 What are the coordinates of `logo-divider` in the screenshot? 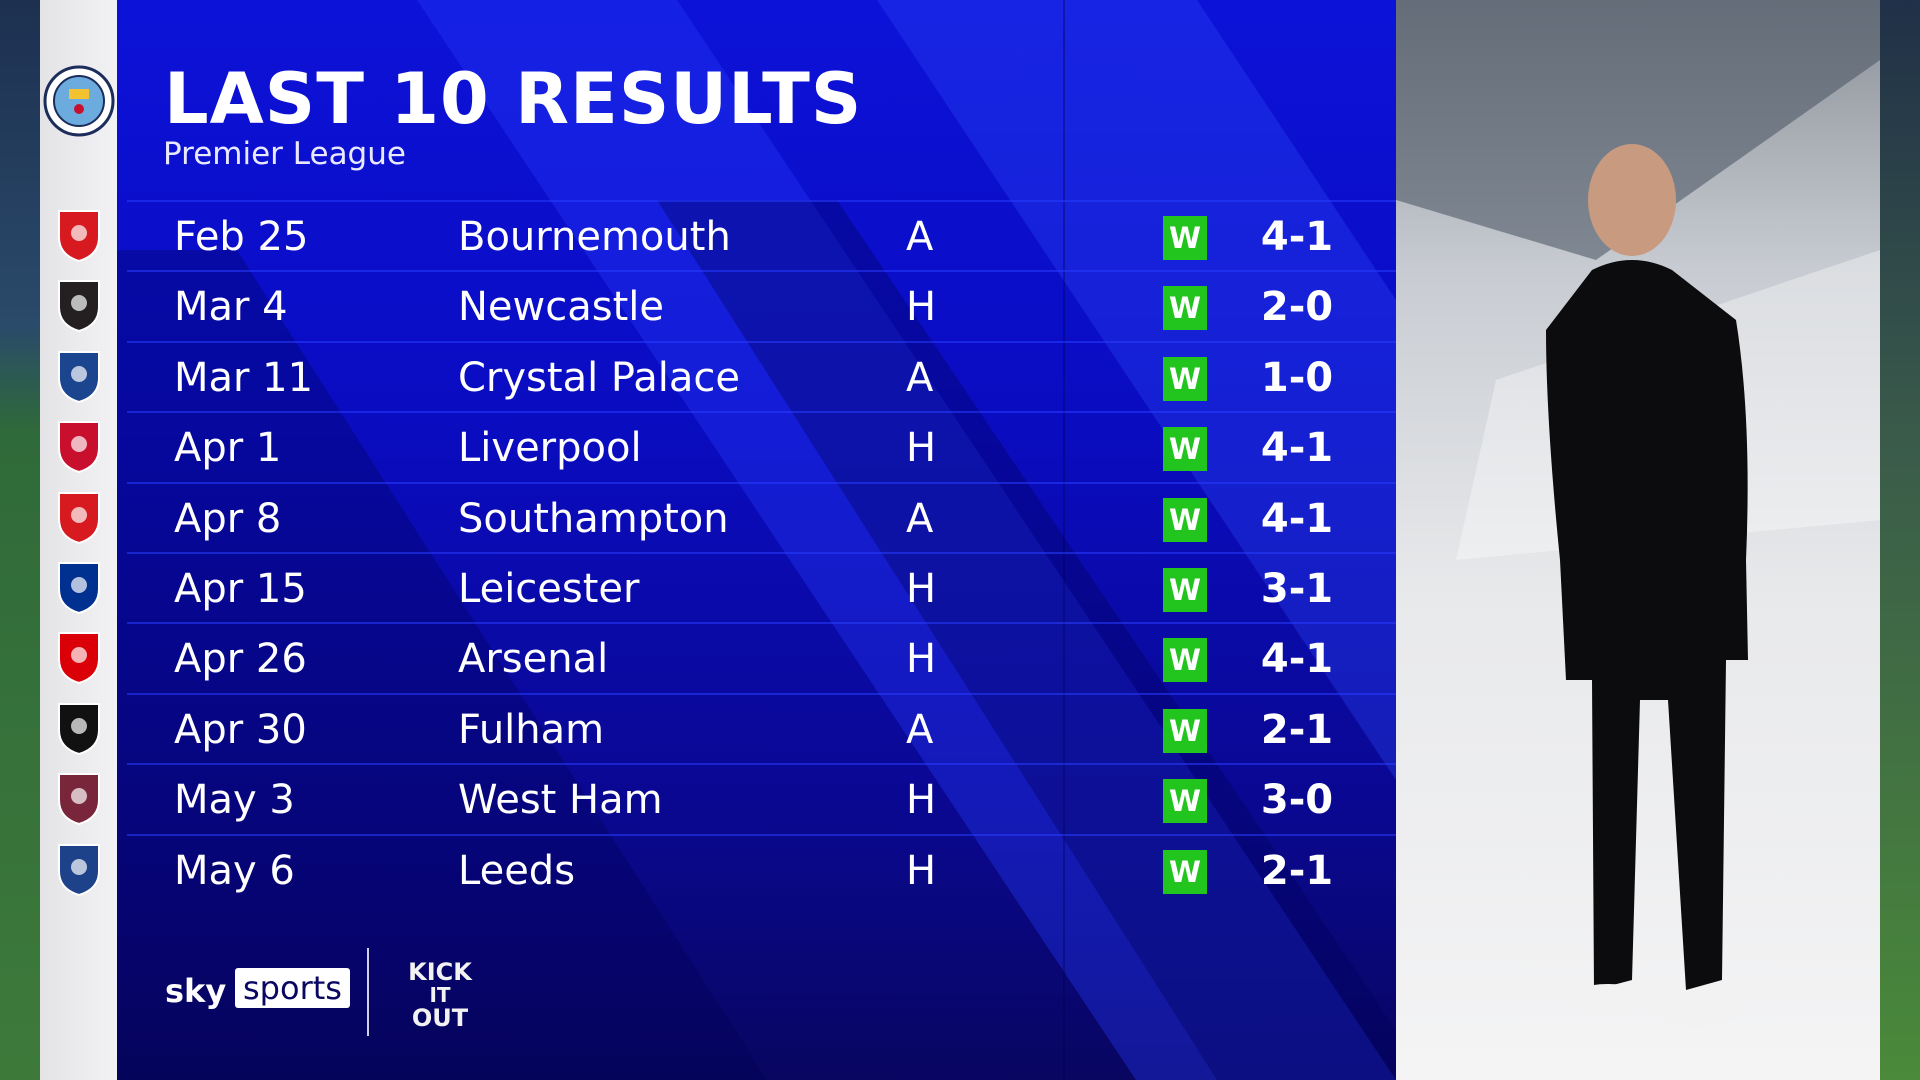 It's located at (368, 992).